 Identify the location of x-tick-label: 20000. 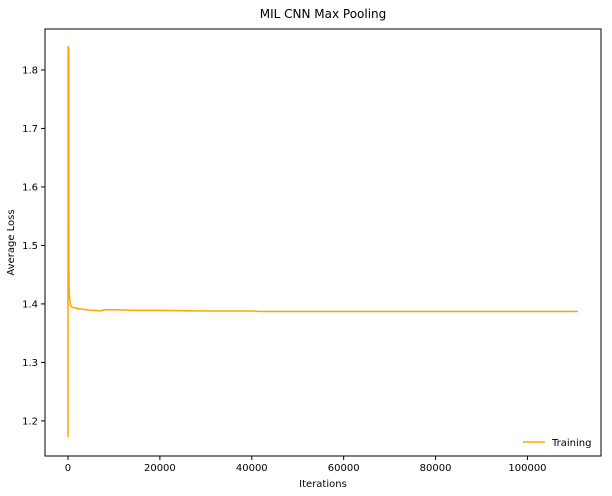
(160, 468).